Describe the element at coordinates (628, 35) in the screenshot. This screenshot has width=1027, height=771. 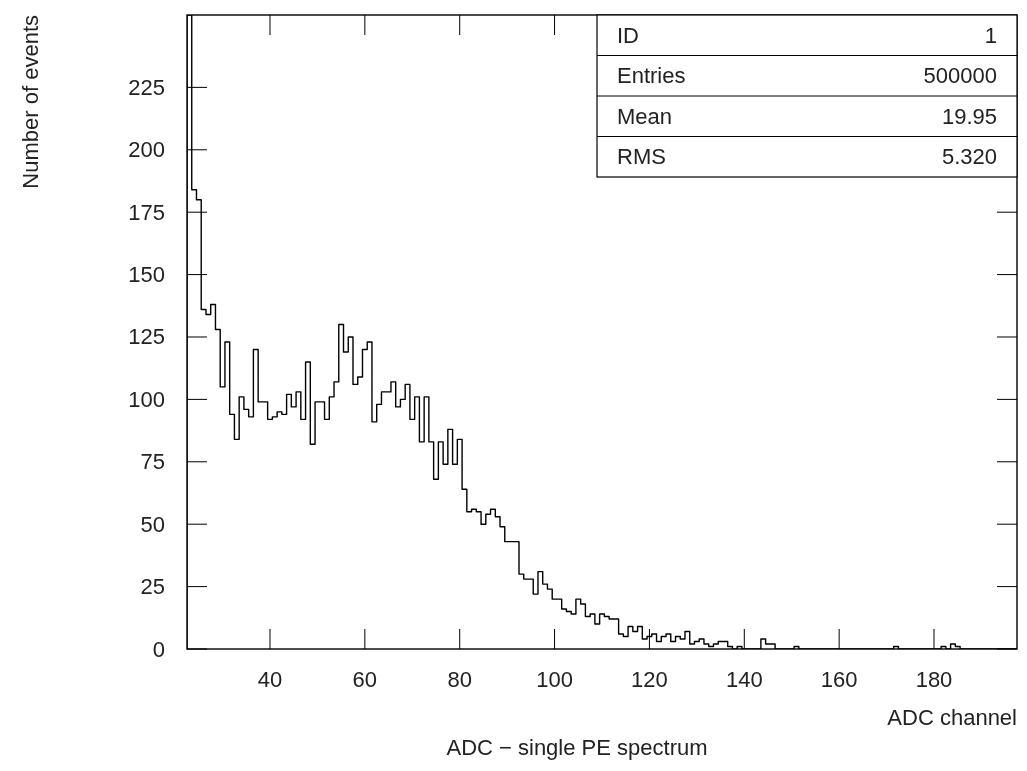
I see `annotation: ID` at that location.